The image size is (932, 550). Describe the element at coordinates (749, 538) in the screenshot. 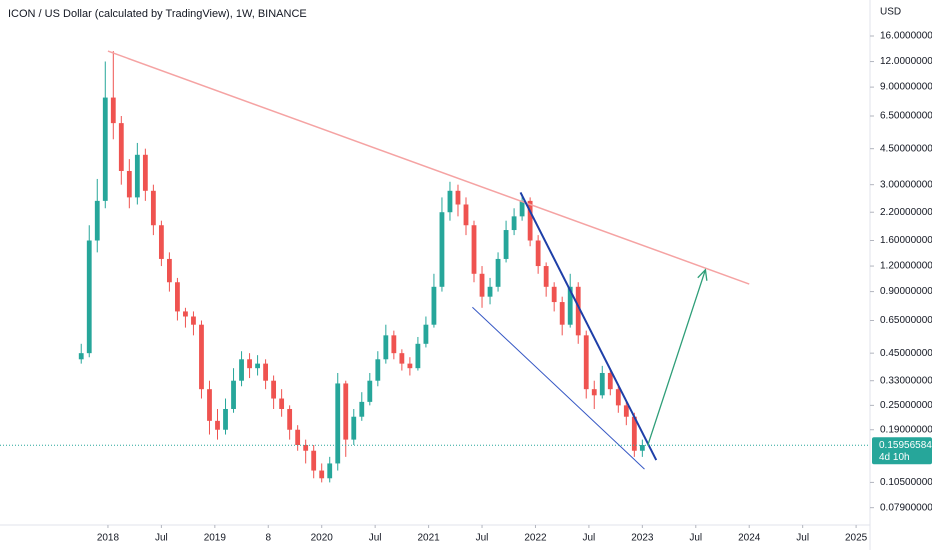

I see `x-tick-label: 2024` at that location.